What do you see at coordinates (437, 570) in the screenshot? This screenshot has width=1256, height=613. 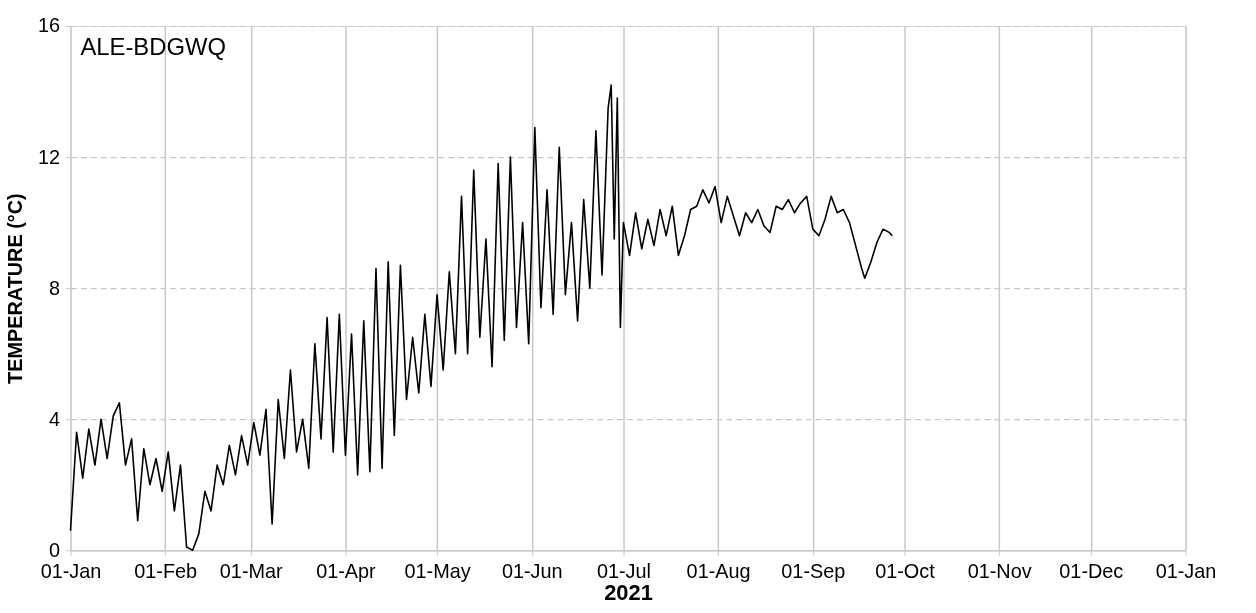 I see `x-tick-label: 01-May` at bounding box center [437, 570].